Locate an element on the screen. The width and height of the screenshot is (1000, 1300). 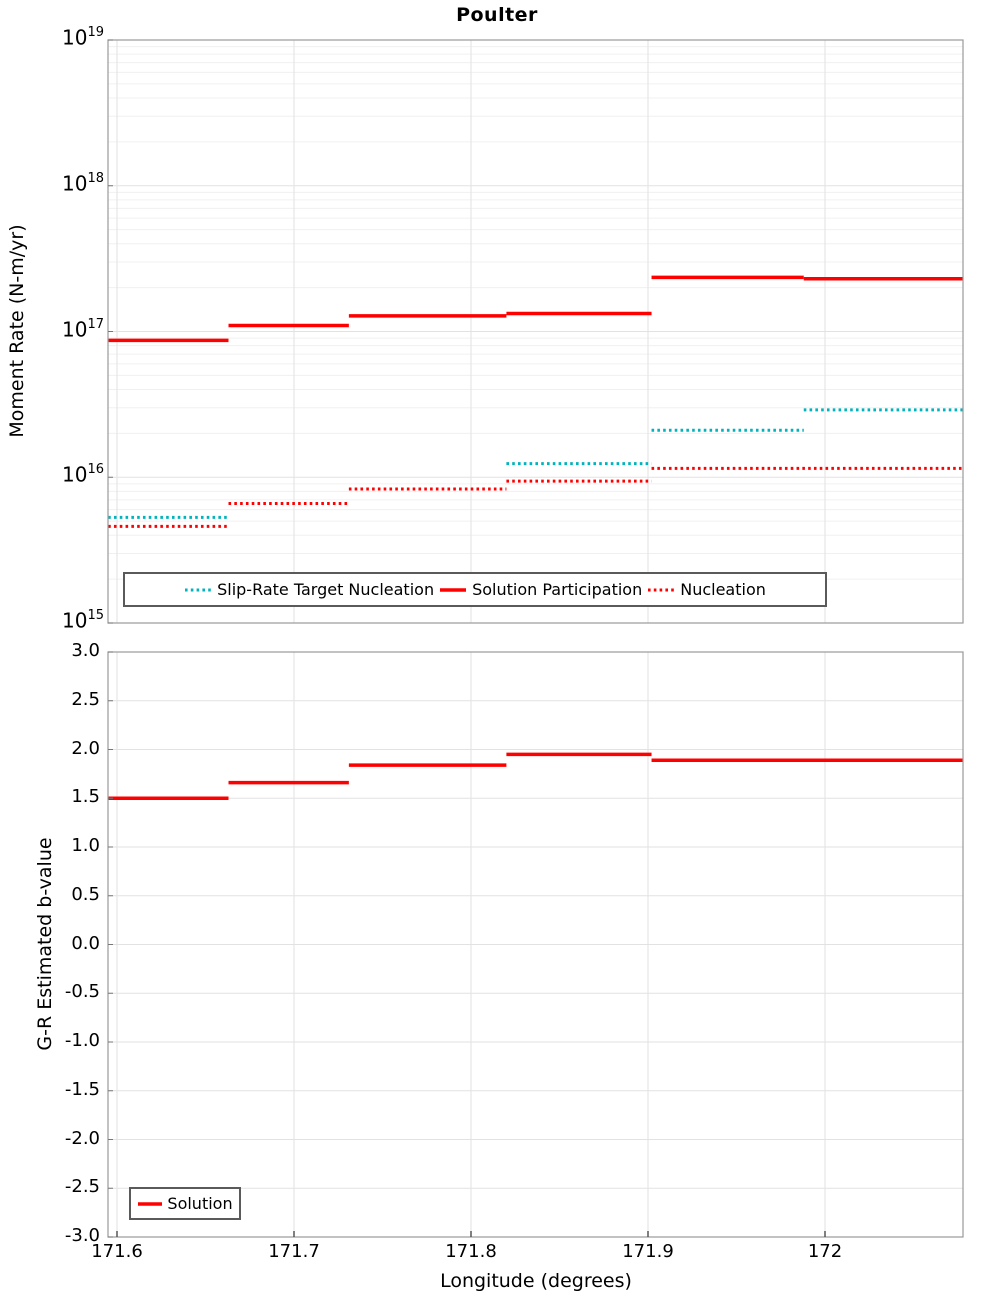
y-tick-label-bottom: 1.0 is located at coordinates (85, 845).